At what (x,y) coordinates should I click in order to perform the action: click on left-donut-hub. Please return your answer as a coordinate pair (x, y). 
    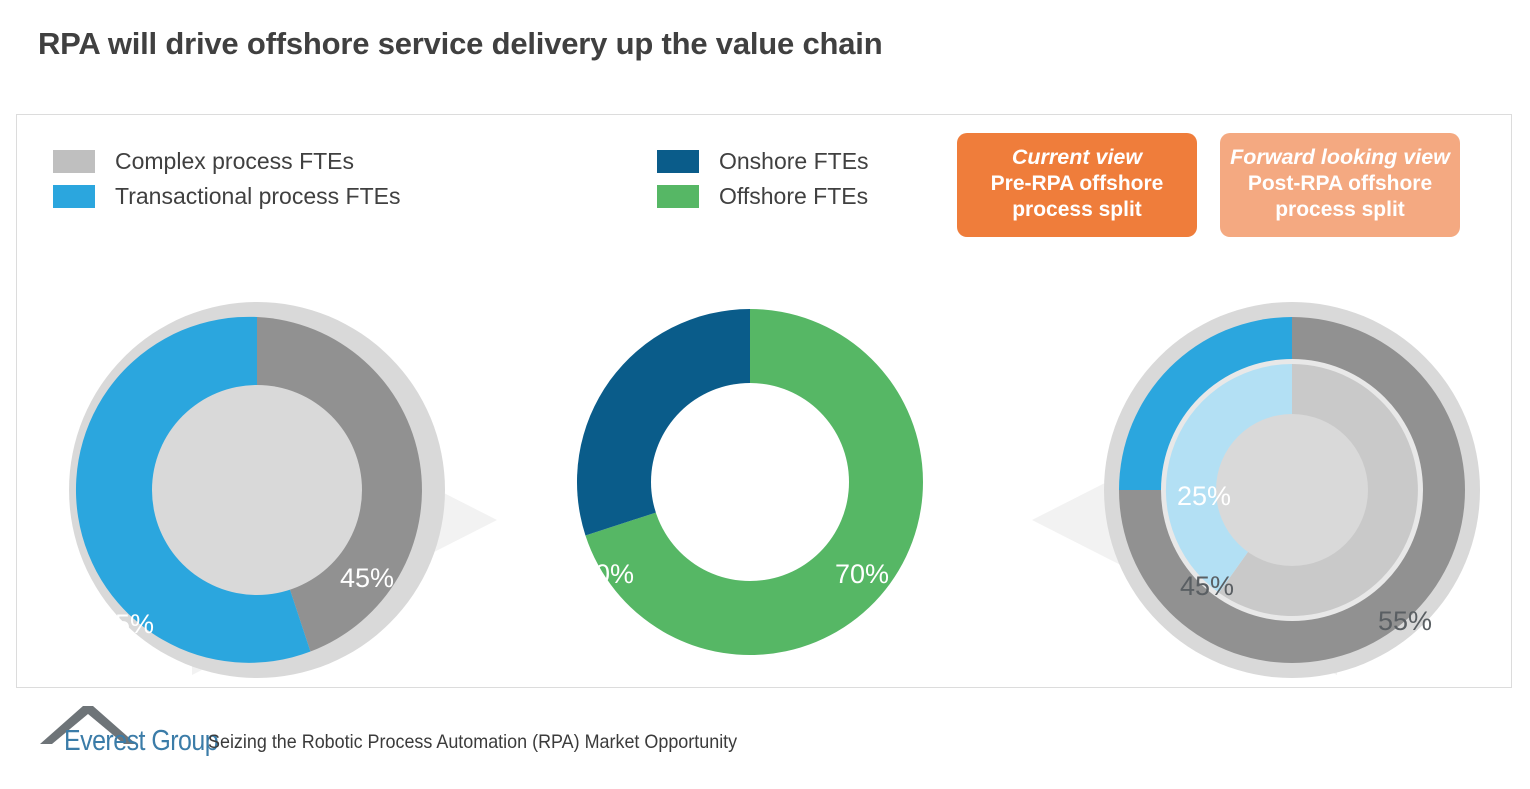
    Looking at the image, I should click on (257, 490).